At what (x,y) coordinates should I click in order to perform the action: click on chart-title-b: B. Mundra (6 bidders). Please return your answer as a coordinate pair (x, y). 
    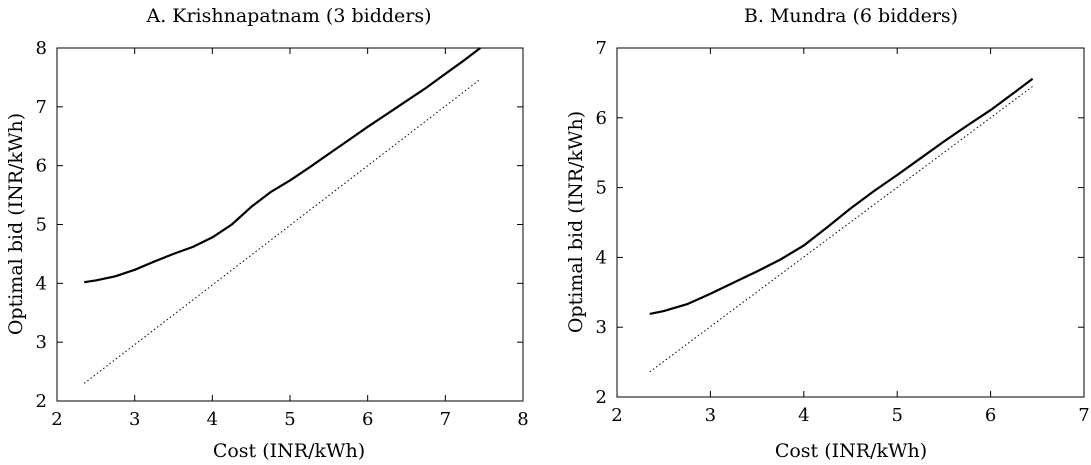
    Looking at the image, I should click on (851, 16).